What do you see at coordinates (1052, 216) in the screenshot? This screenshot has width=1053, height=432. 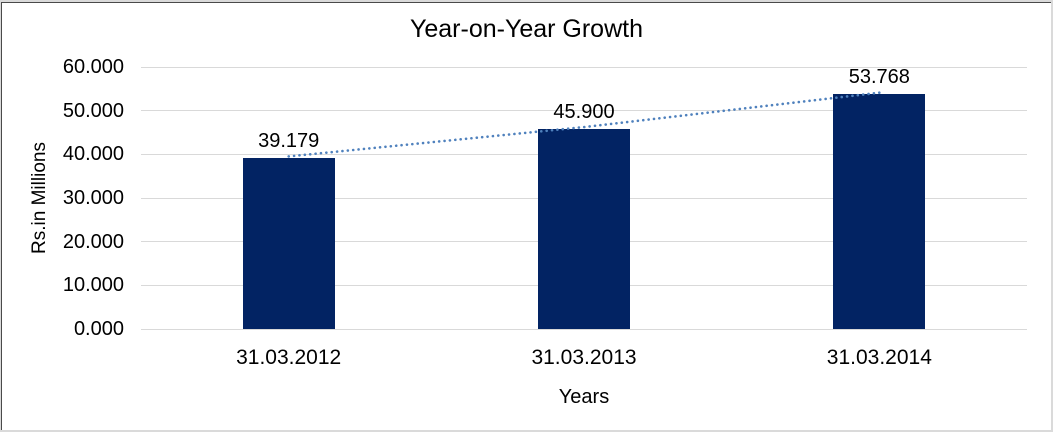 I see `frame-border-right` at bounding box center [1052, 216].